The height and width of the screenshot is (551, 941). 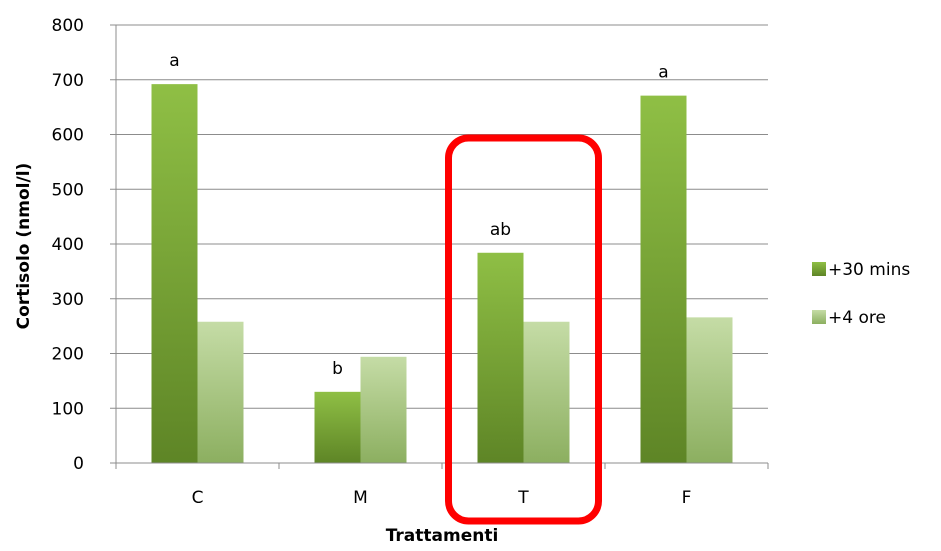 What do you see at coordinates (68, 355) in the screenshot?
I see `y-tick-label-200: 200` at bounding box center [68, 355].